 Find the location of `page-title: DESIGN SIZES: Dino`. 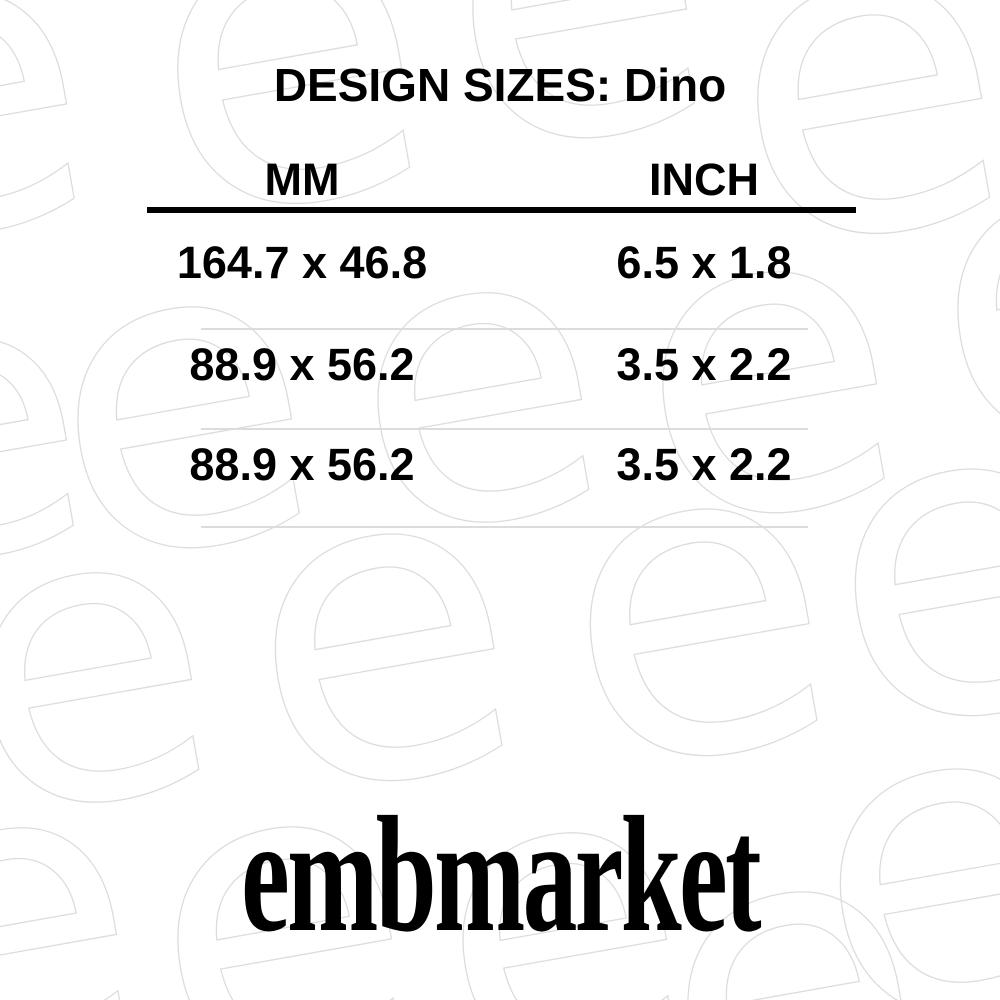

page-title: DESIGN SIZES: Dino is located at coordinates (500, 85).